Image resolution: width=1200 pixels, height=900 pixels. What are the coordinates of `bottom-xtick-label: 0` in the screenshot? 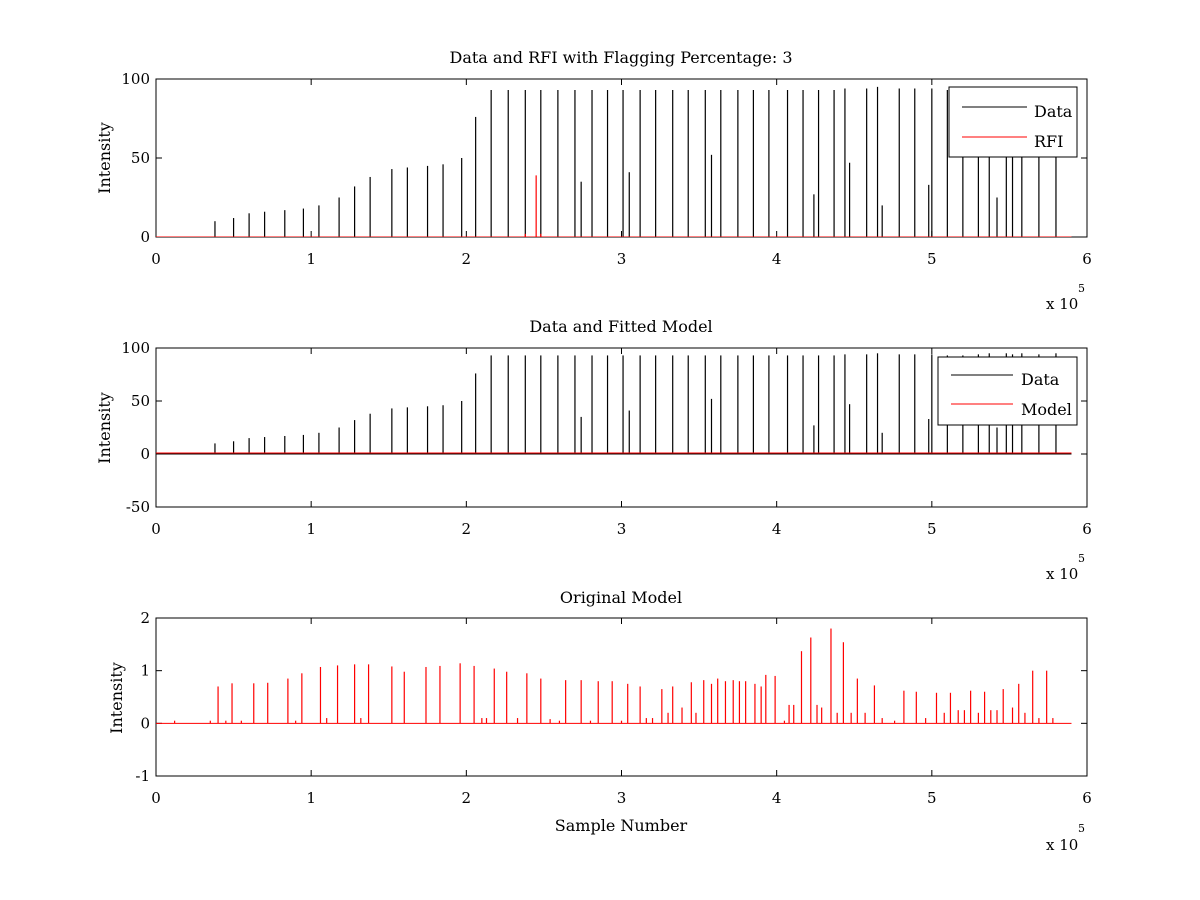 It's located at (156, 798).